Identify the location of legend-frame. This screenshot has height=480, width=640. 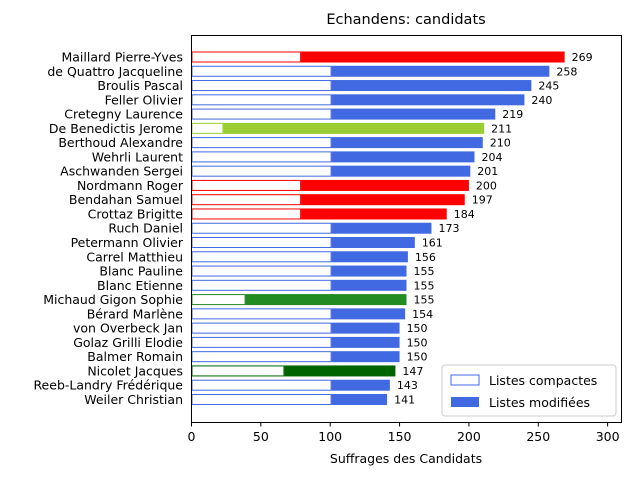
(529, 390).